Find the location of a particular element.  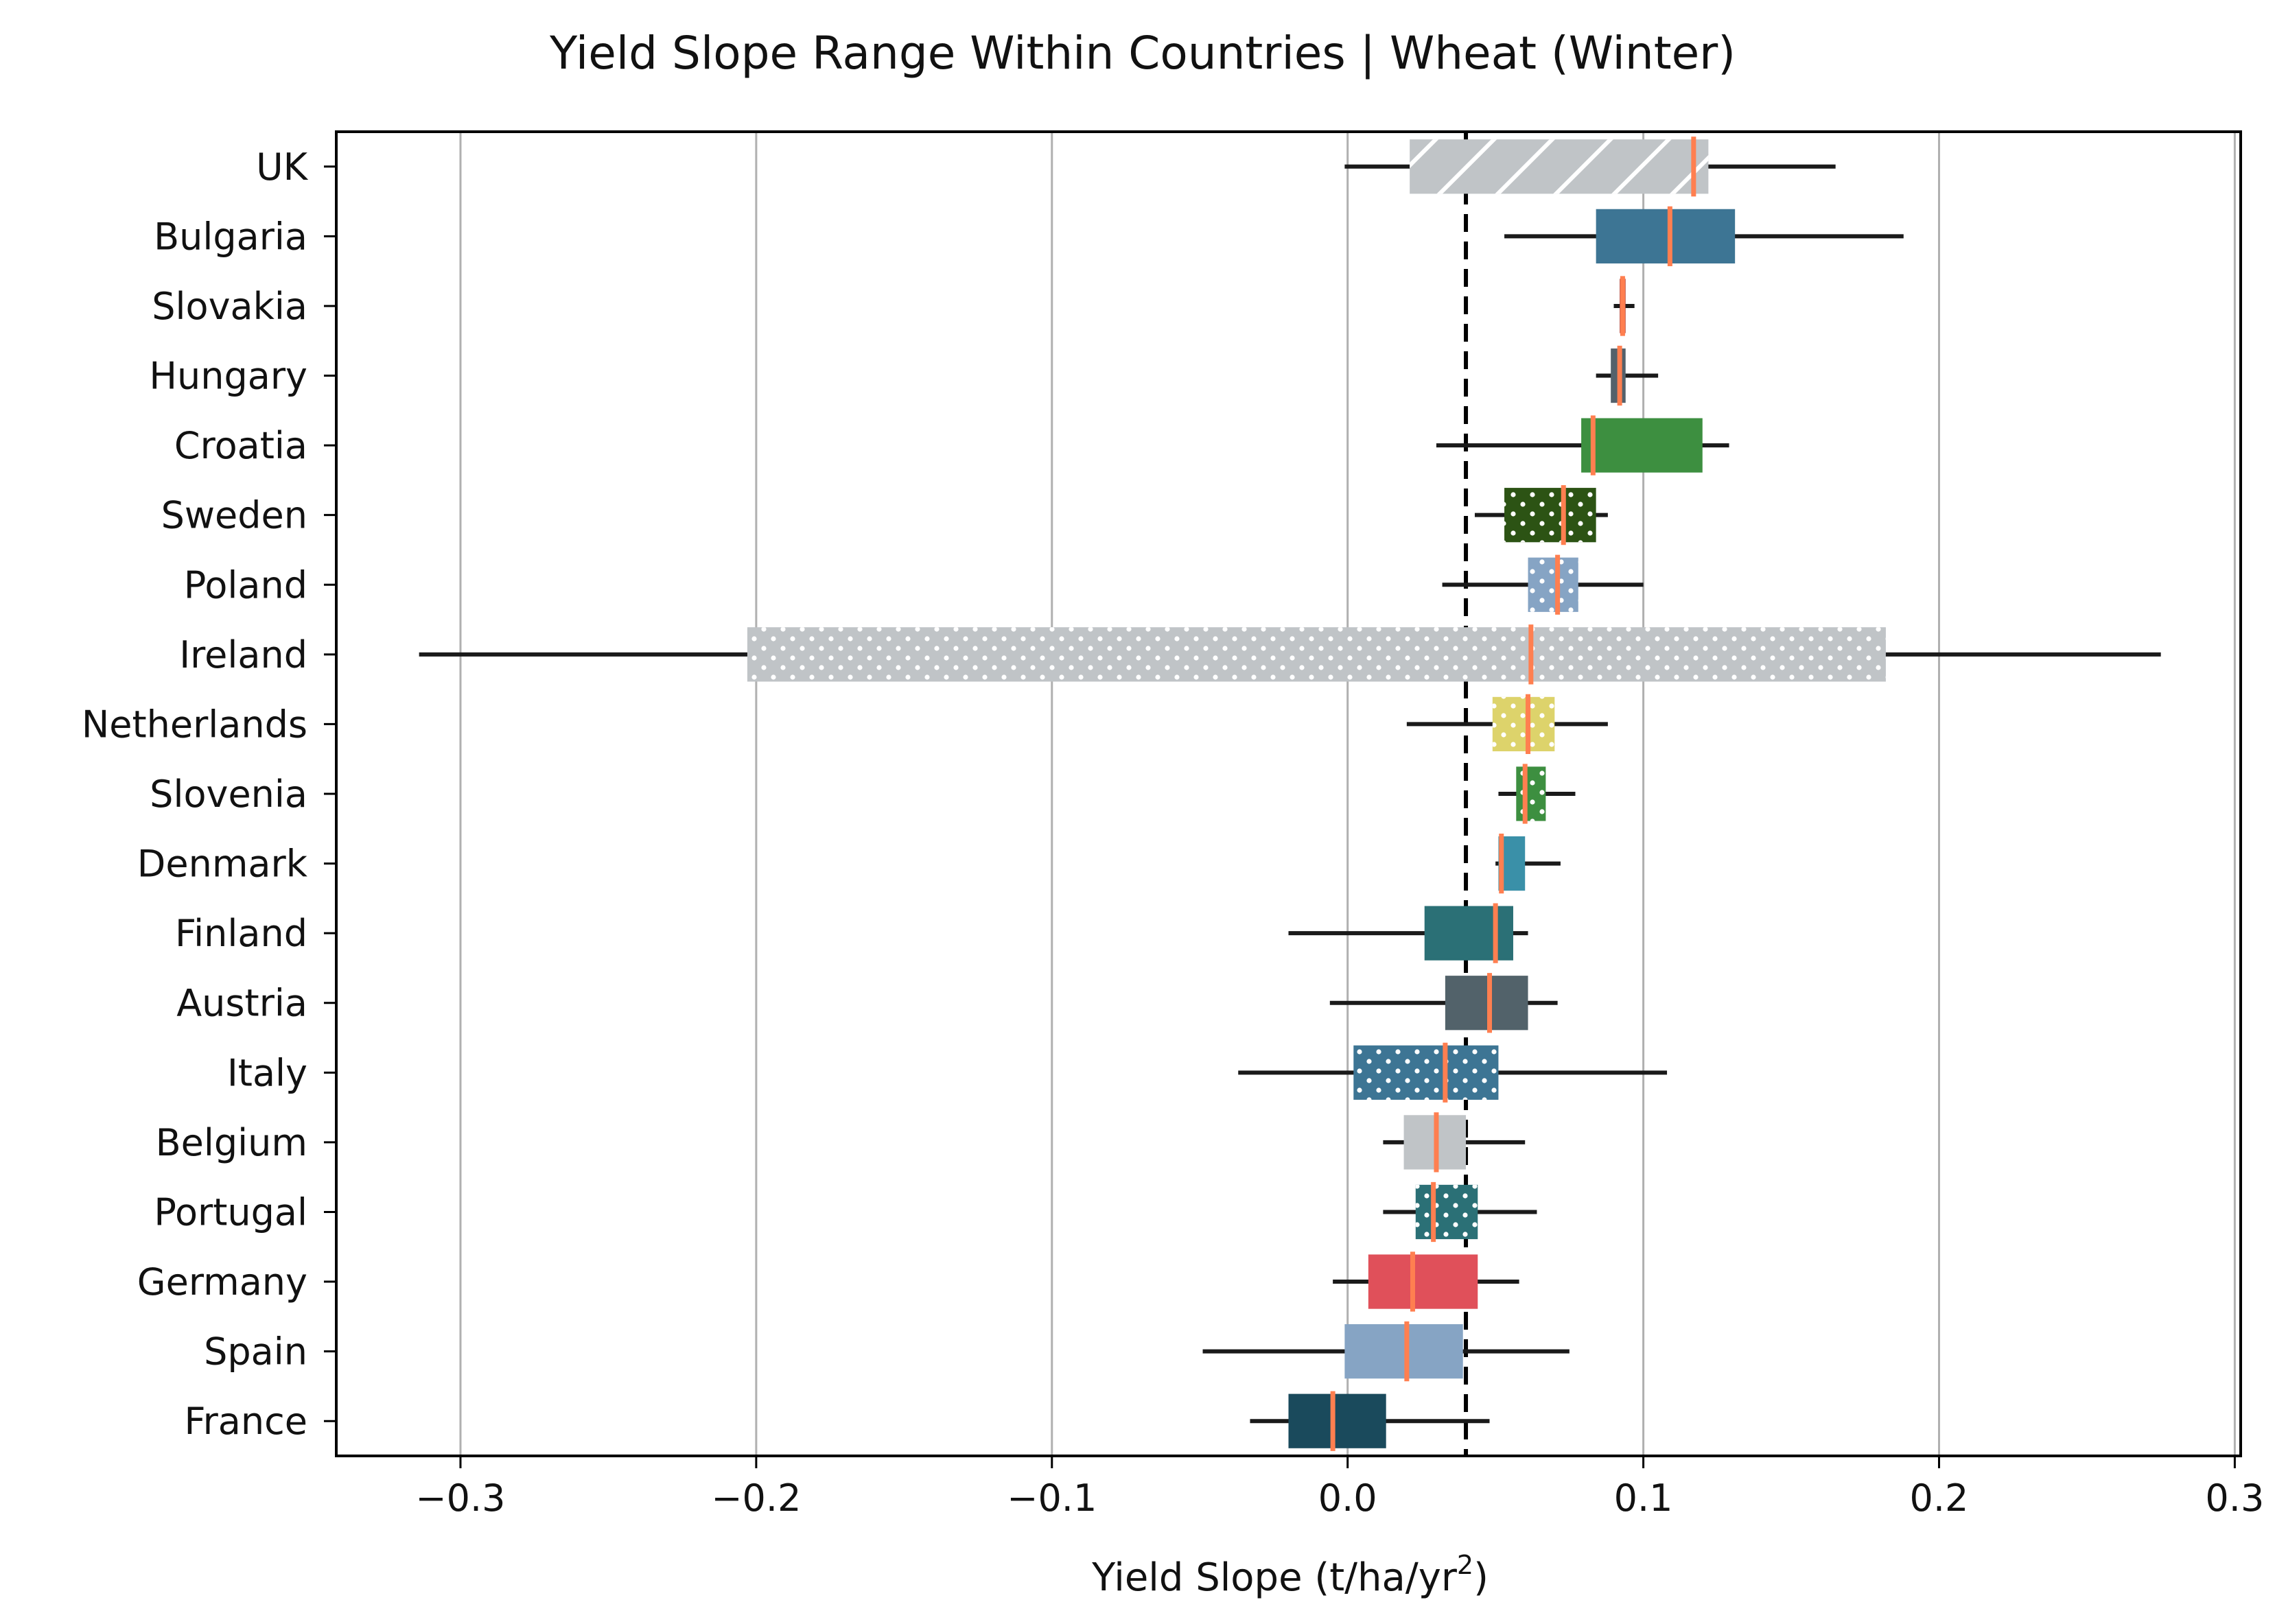

x-tick-label: 0.1 is located at coordinates (1643, 1498).